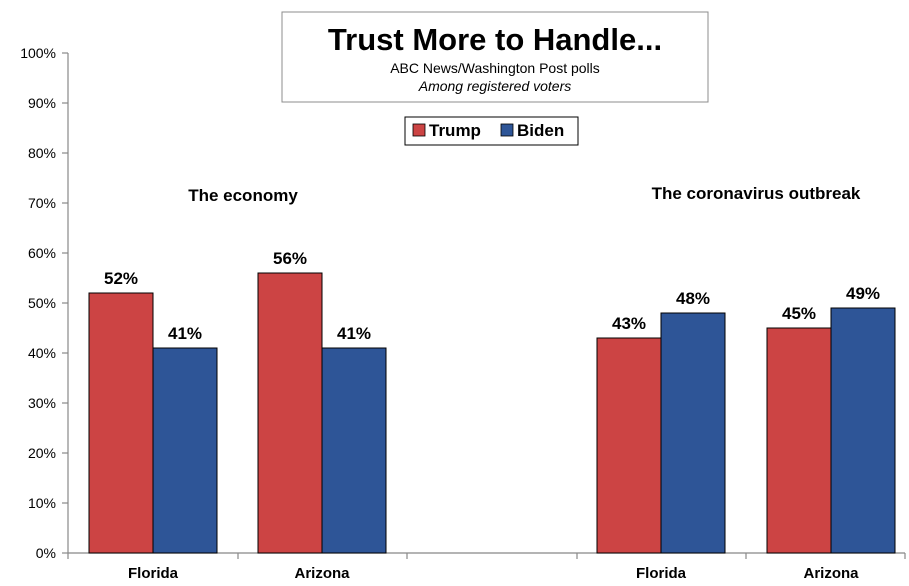 The height and width of the screenshot is (586, 909). Describe the element at coordinates (455, 130) in the screenshot. I see `legend-label-trump: Trump` at that location.